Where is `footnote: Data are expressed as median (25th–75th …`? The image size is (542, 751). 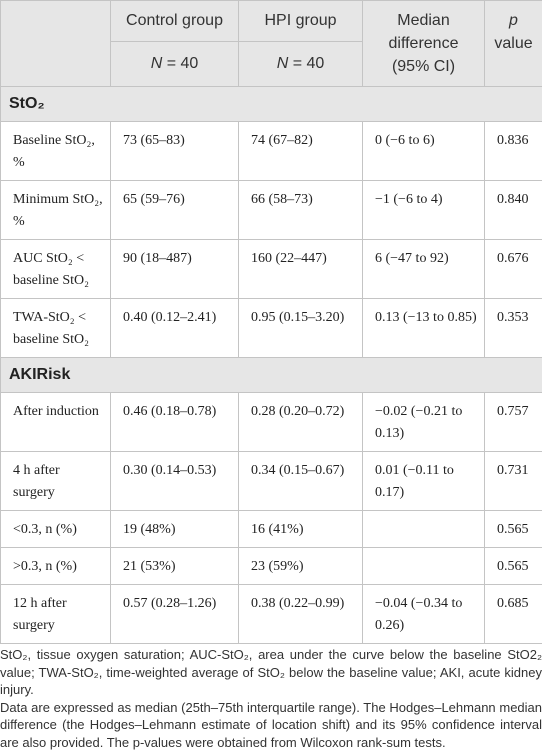
footnote: Data are expressed as median (25th–75th … is located at coordinates (271, 725).